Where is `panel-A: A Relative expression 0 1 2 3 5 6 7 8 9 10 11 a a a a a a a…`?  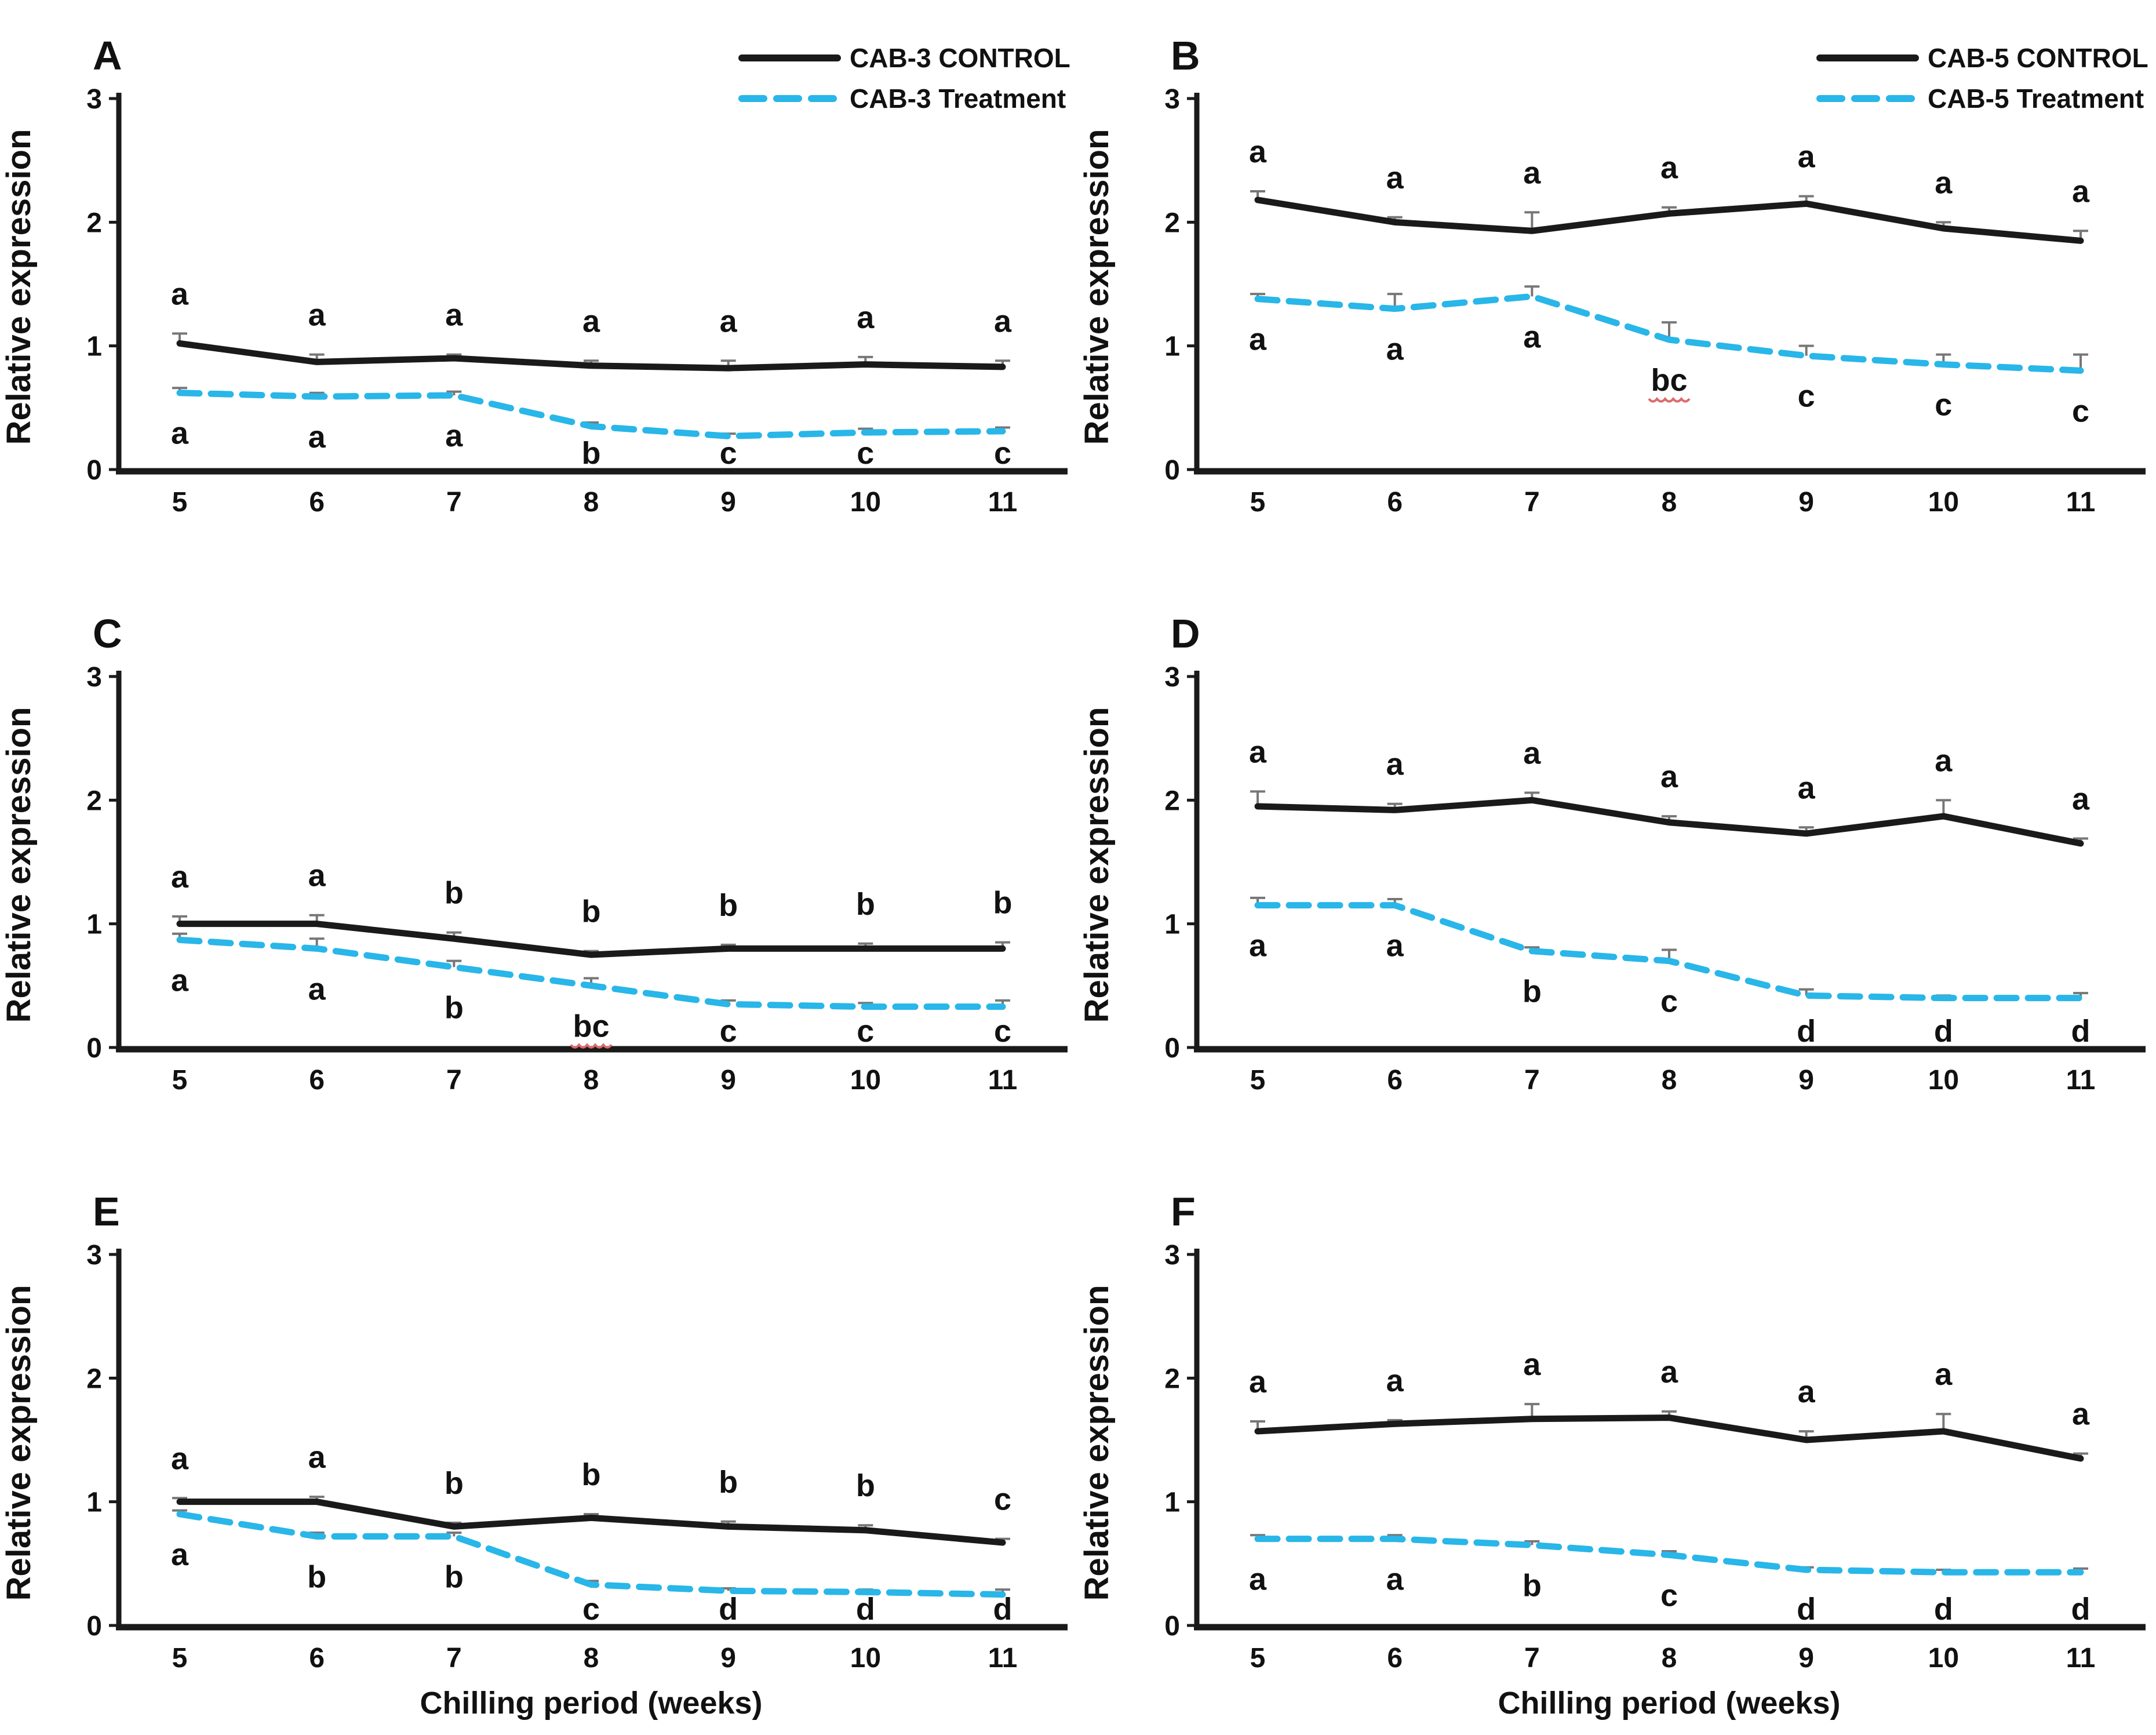
panel-A: A Relative expression 0 1 2 3 5 6 7 8 9 10 11 a a a a a a a… is located at coordinates (535, 275).